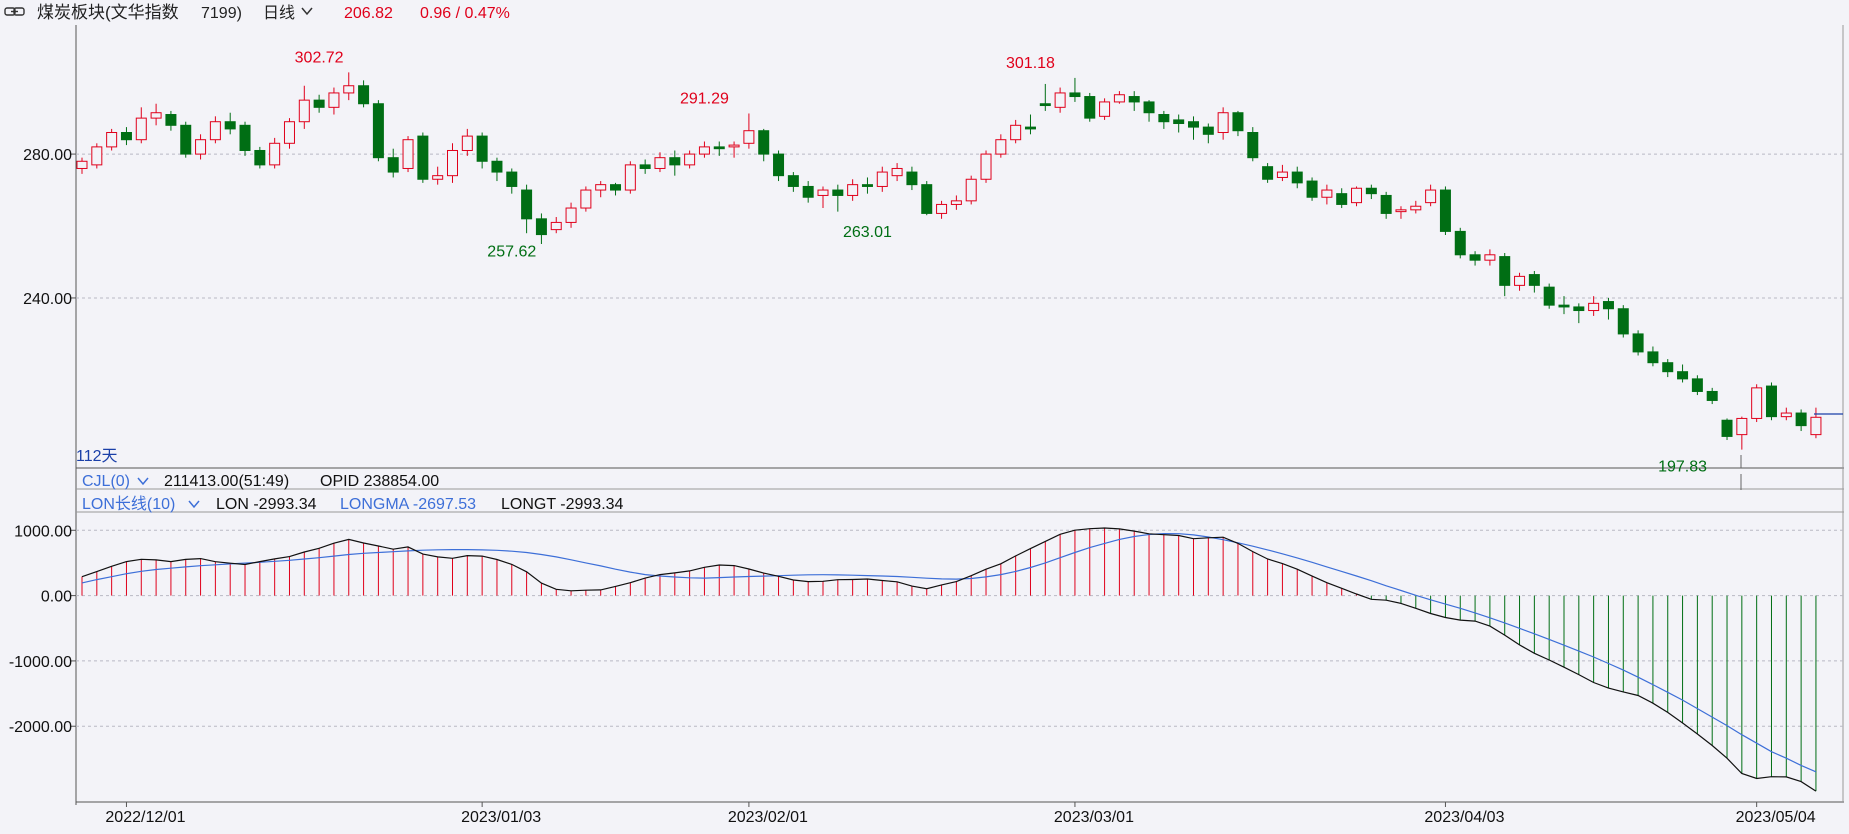  Describe the element at coordinates (1682, 467) in the screenshot. I see `extreme-label: 197.83` at that location.